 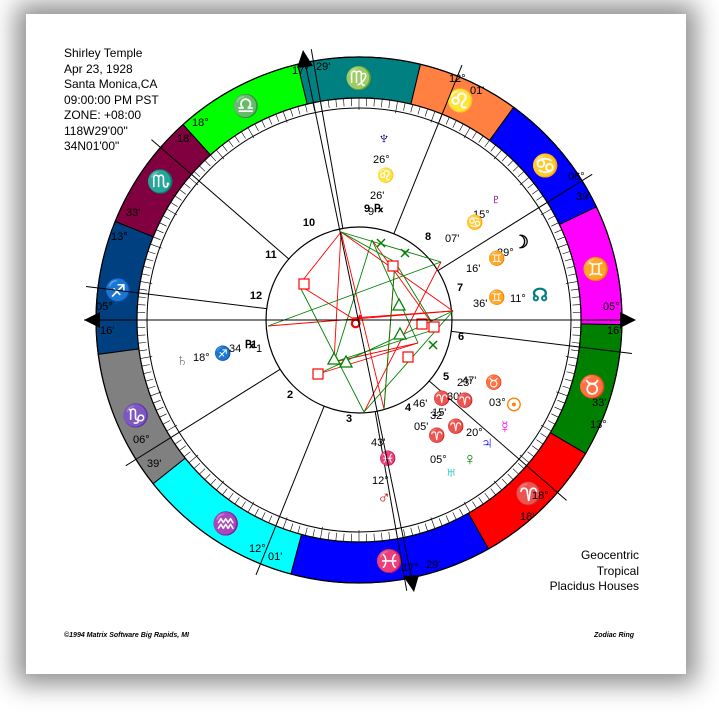 I want to click on planet-node-icon: ☊, so click(x=540, y=295).